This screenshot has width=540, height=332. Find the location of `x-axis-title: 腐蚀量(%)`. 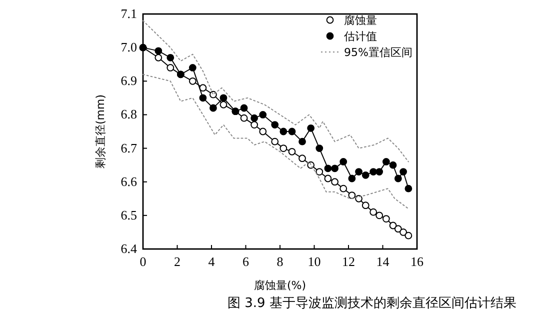

x-axis-title: 腐蚀量(%) is located at coordinates (280, 285).